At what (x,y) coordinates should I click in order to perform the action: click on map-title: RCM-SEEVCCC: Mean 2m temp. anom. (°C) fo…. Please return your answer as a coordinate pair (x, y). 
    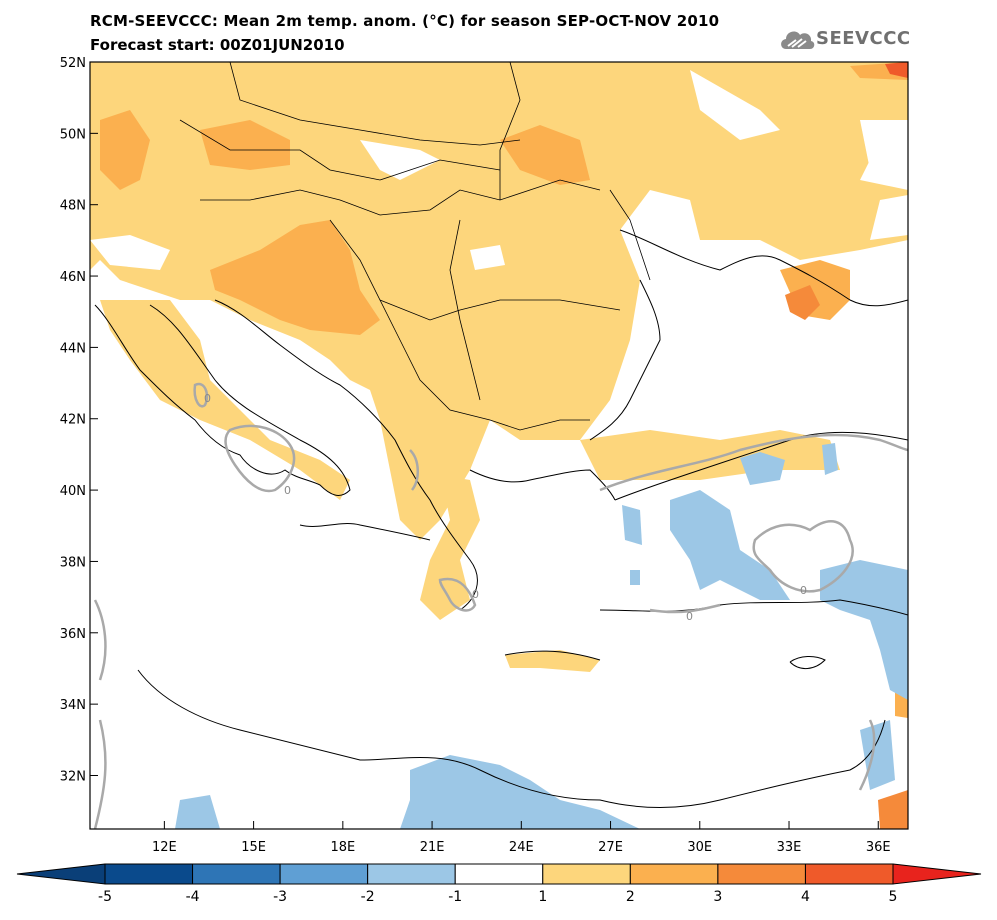
    Looking at the image, I should click on (405, 21).